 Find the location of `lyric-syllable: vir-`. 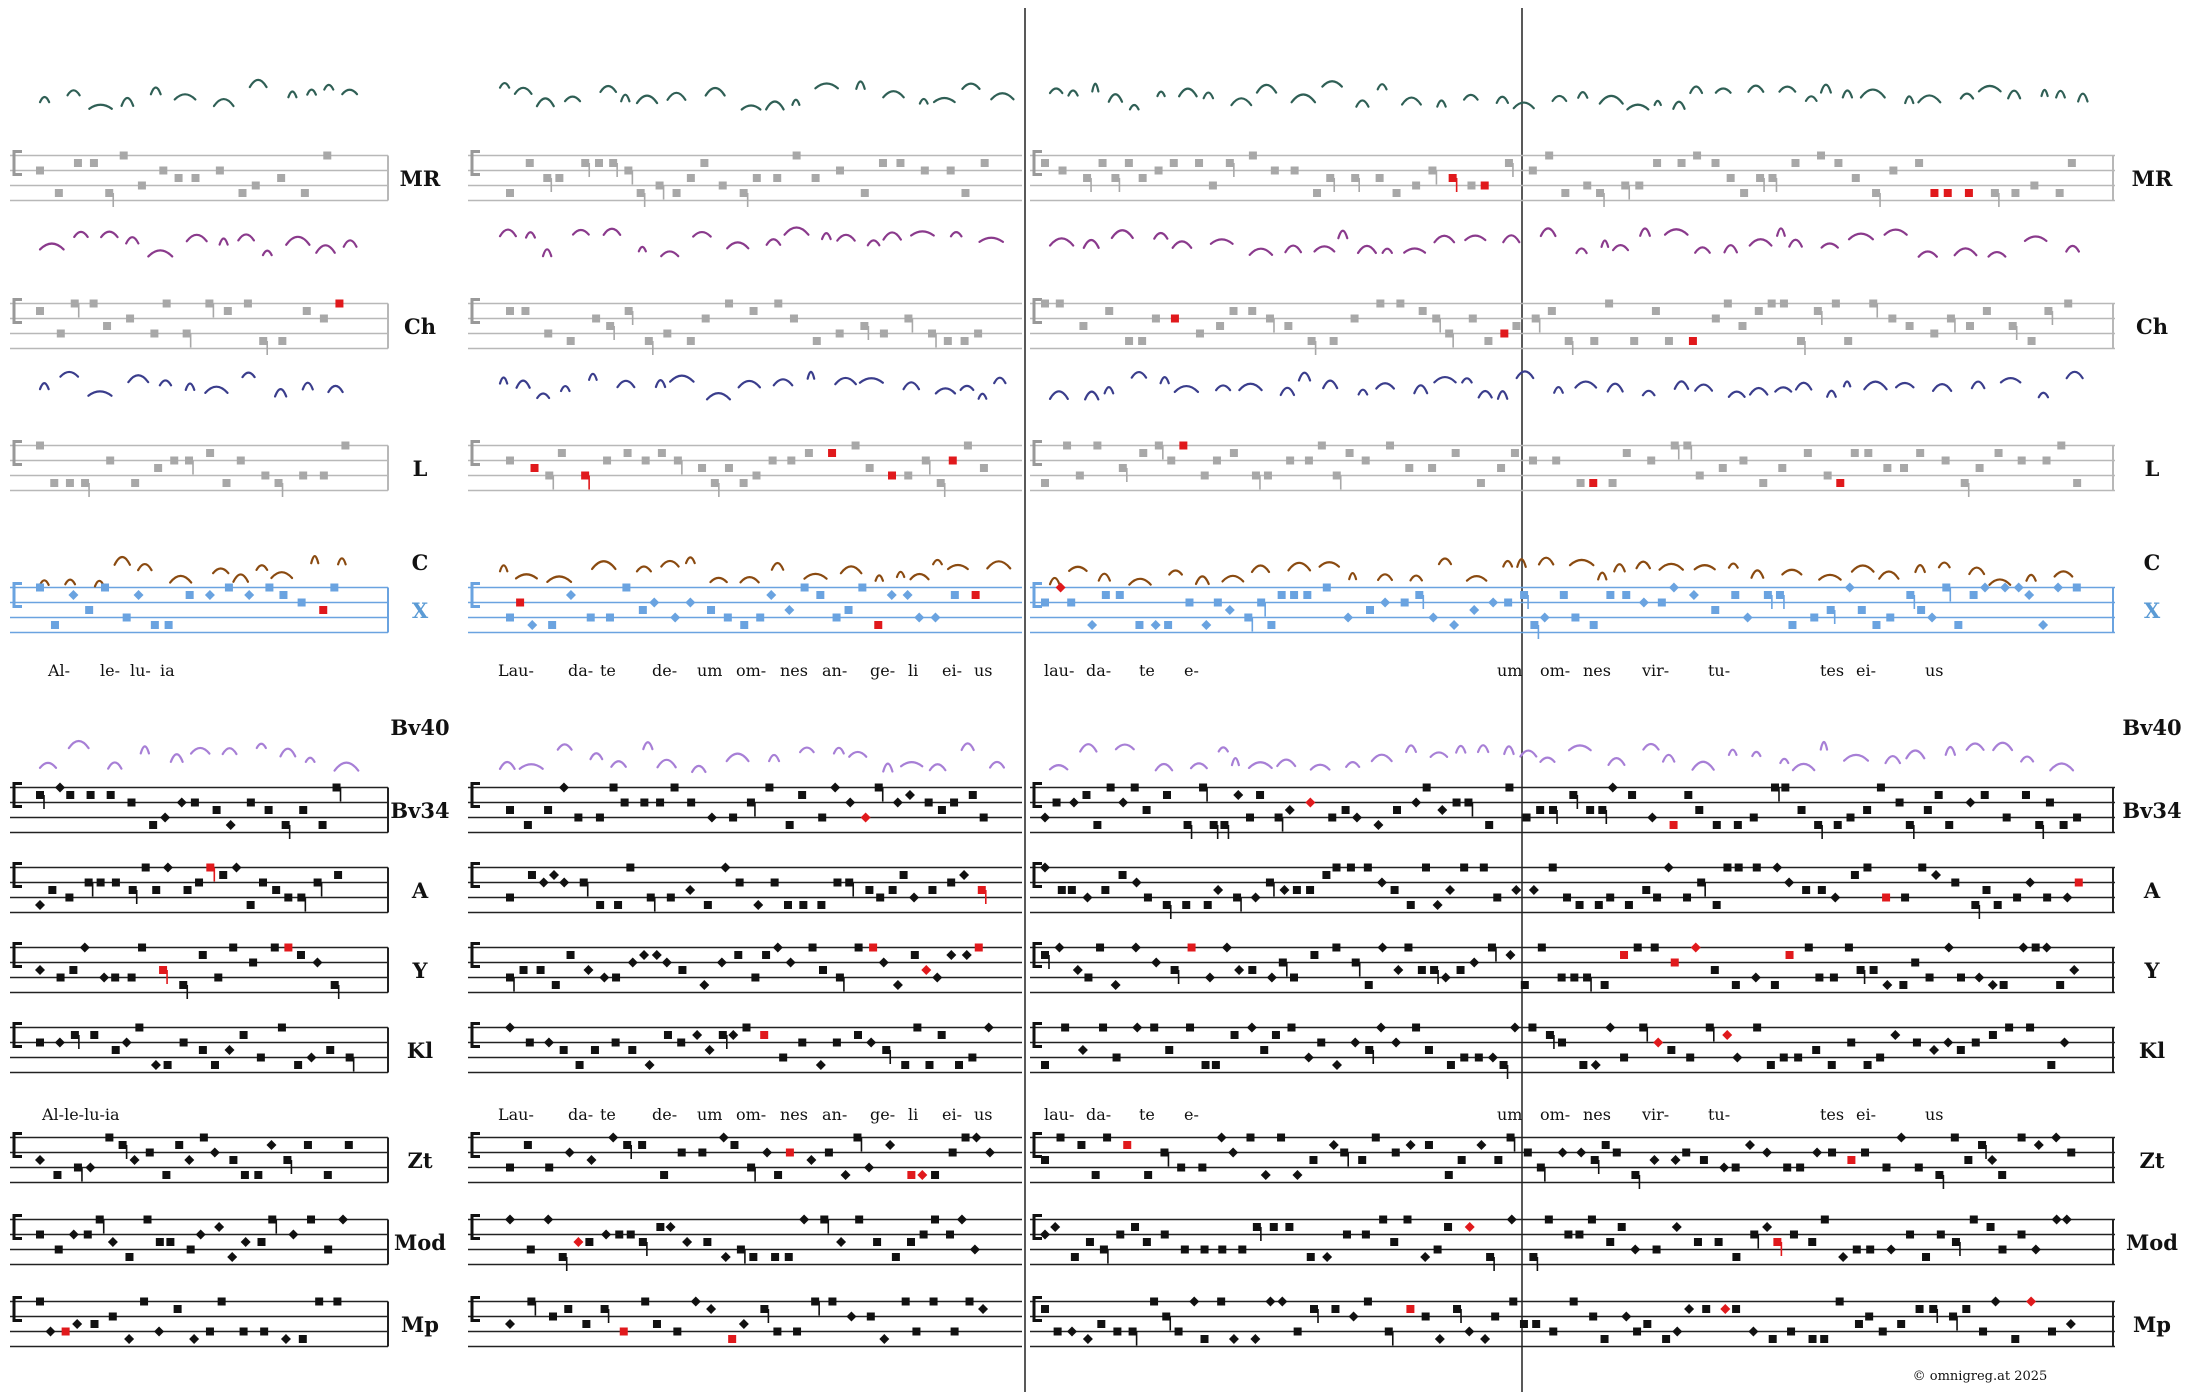

lyric-syllable: vir- is located at coordinates (1655, 670).